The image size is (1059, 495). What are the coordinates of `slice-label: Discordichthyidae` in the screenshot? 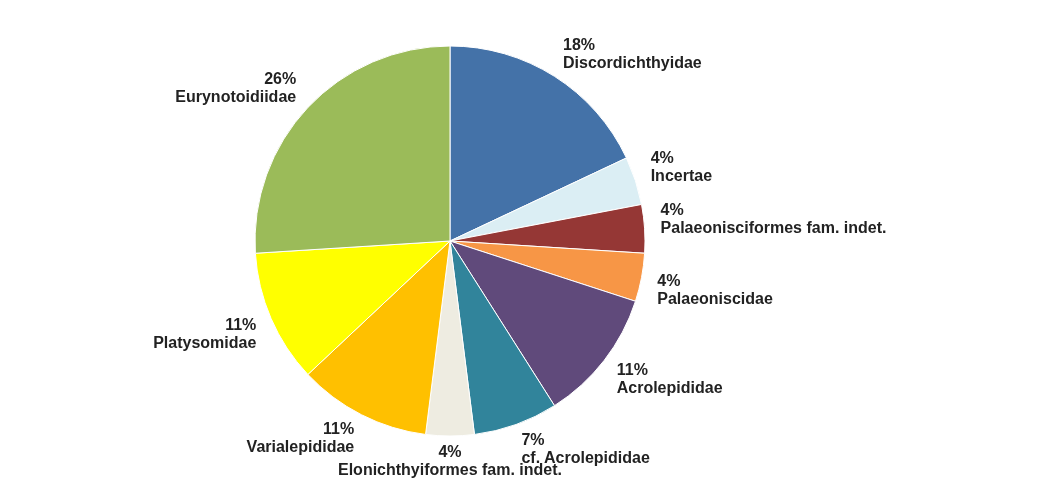 It's located at (632, 62).